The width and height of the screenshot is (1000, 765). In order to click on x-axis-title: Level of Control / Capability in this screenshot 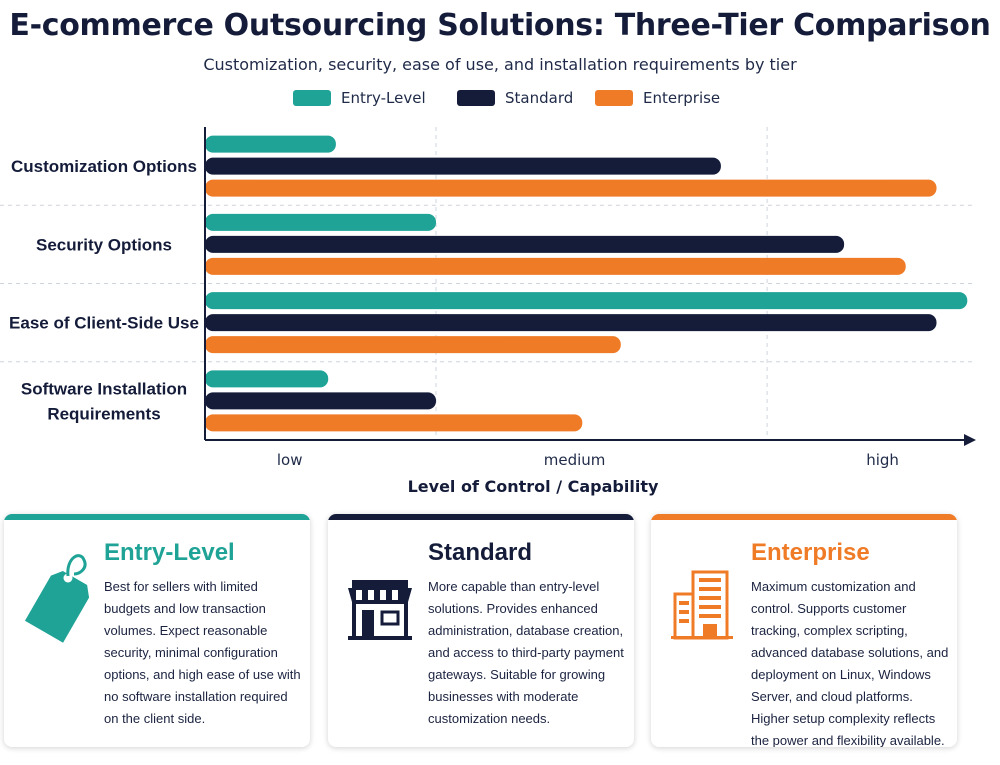, I will do `click(533, 486)`.